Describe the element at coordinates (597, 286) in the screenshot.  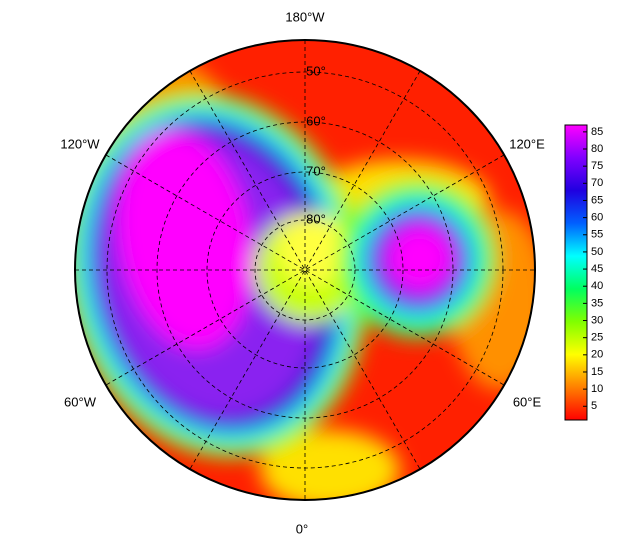
I see `colorbar-tick-label: 40` at that location.